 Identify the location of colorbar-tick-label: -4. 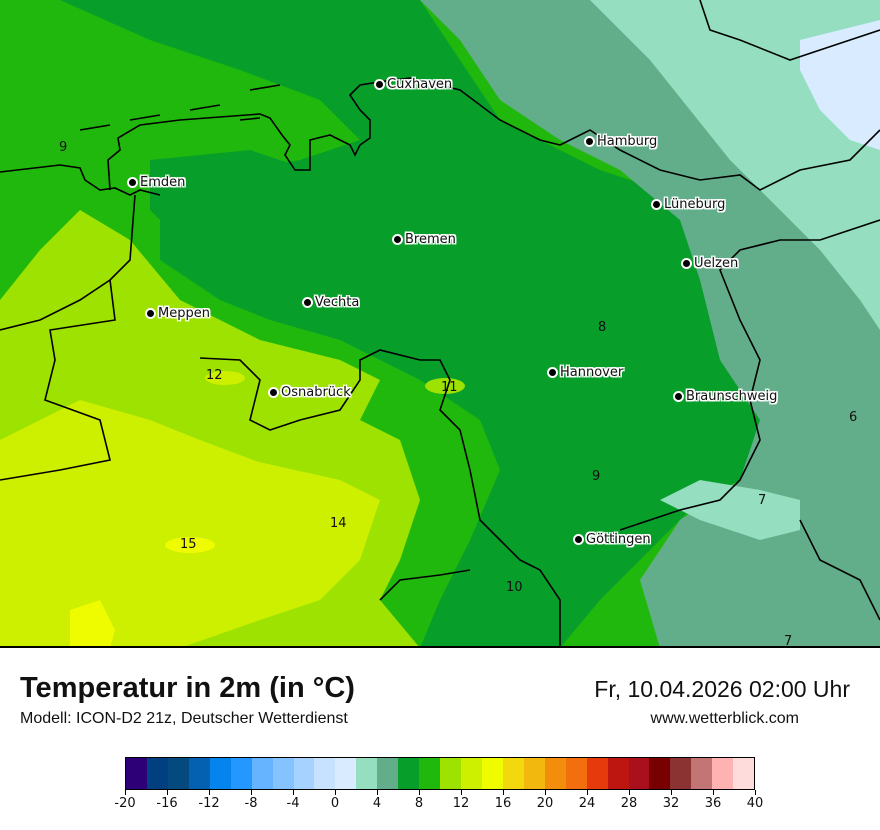
(293, 803).